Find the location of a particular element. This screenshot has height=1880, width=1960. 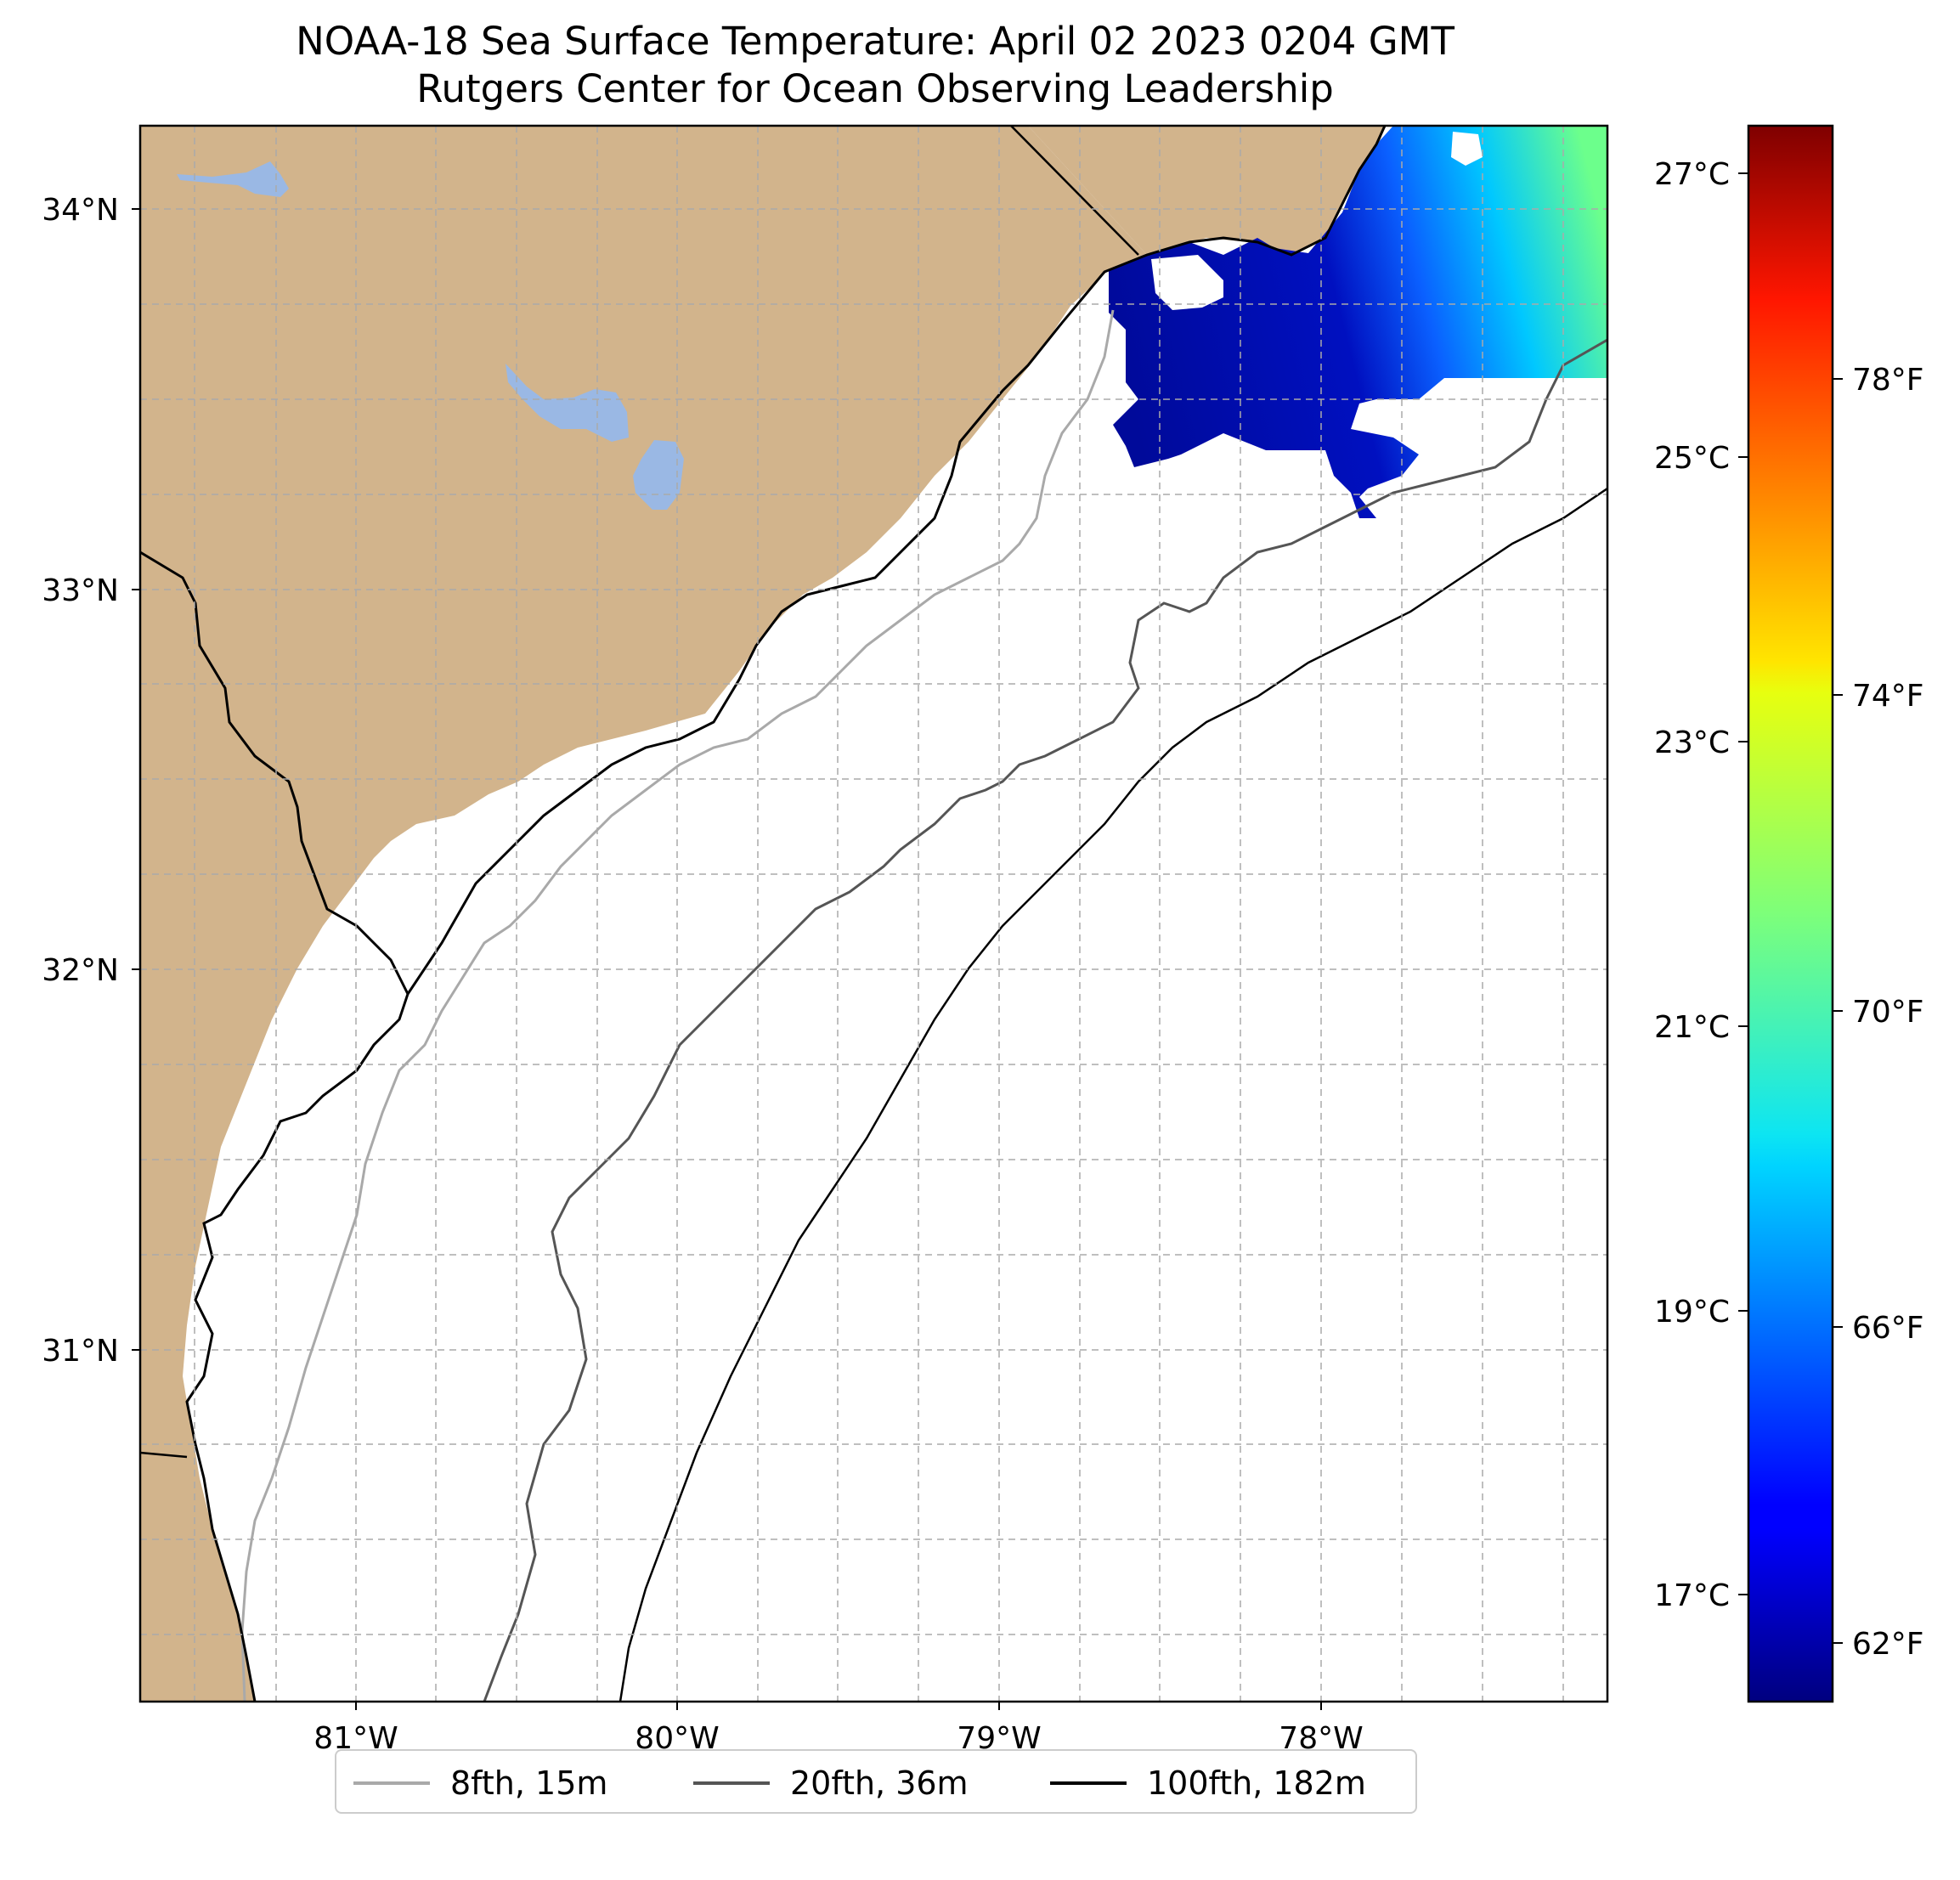

coastline is located at coordinates (275, 1126).